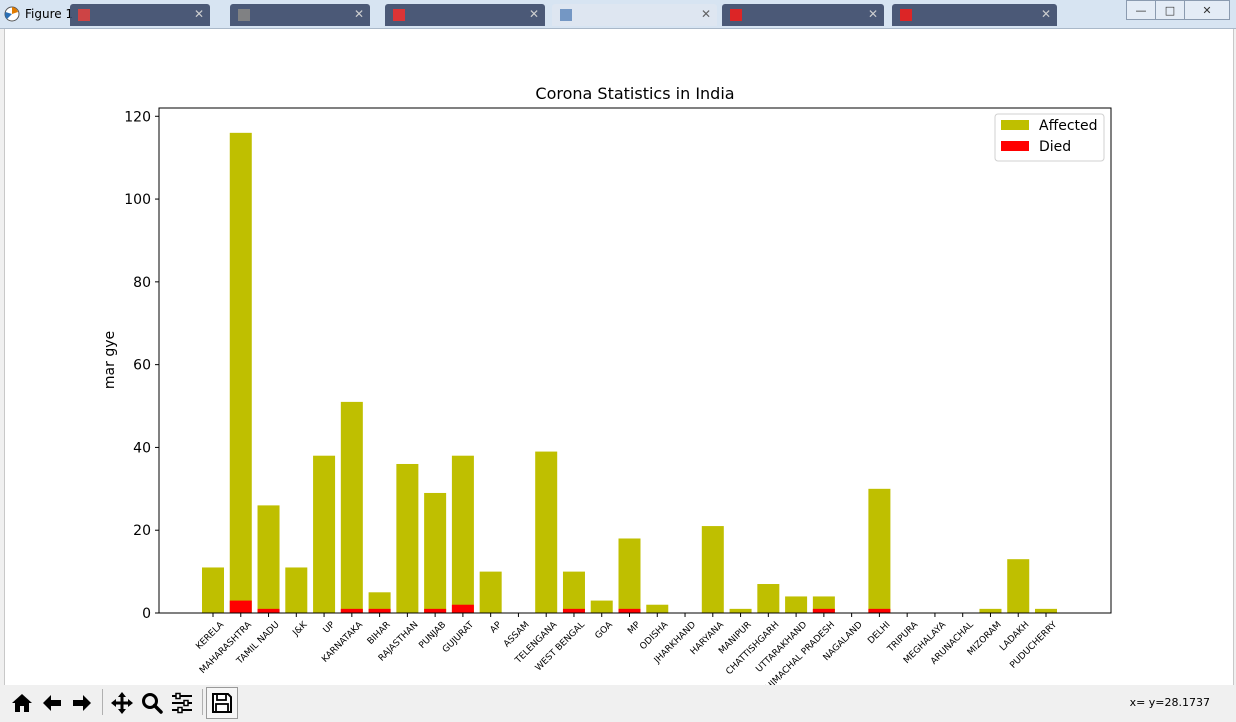  Describe the element at coordinates (634, 628) in the screenshot. I see `x-tick-label: MP` at that location.